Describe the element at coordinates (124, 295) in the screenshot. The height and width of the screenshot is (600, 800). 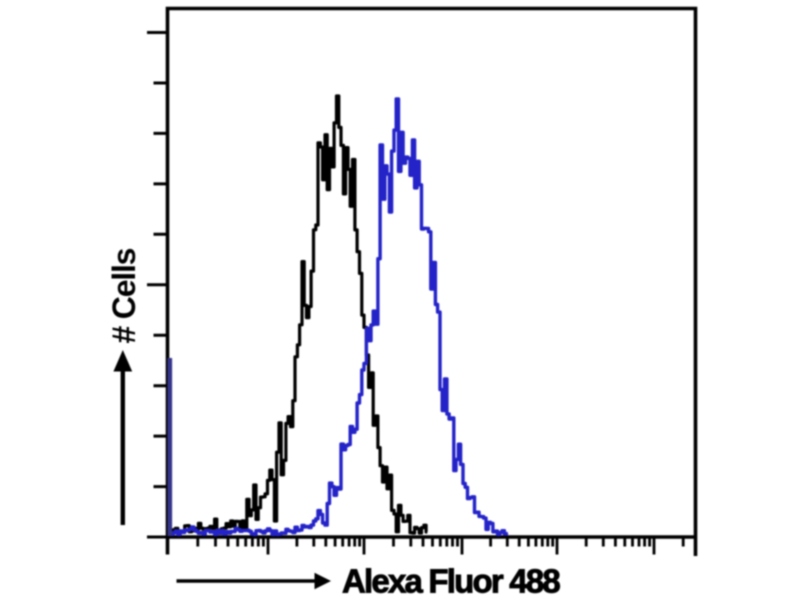
I see `svg-text: # Cells` at that location.